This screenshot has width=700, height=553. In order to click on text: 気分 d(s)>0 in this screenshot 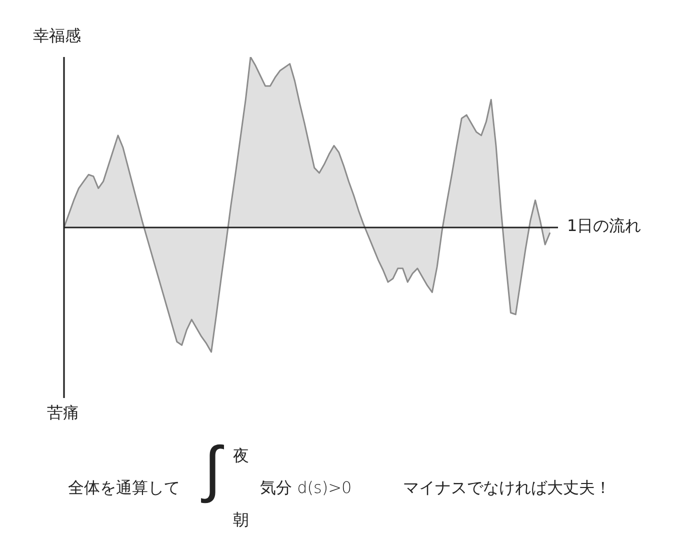, I will do `click(306, 487)`.